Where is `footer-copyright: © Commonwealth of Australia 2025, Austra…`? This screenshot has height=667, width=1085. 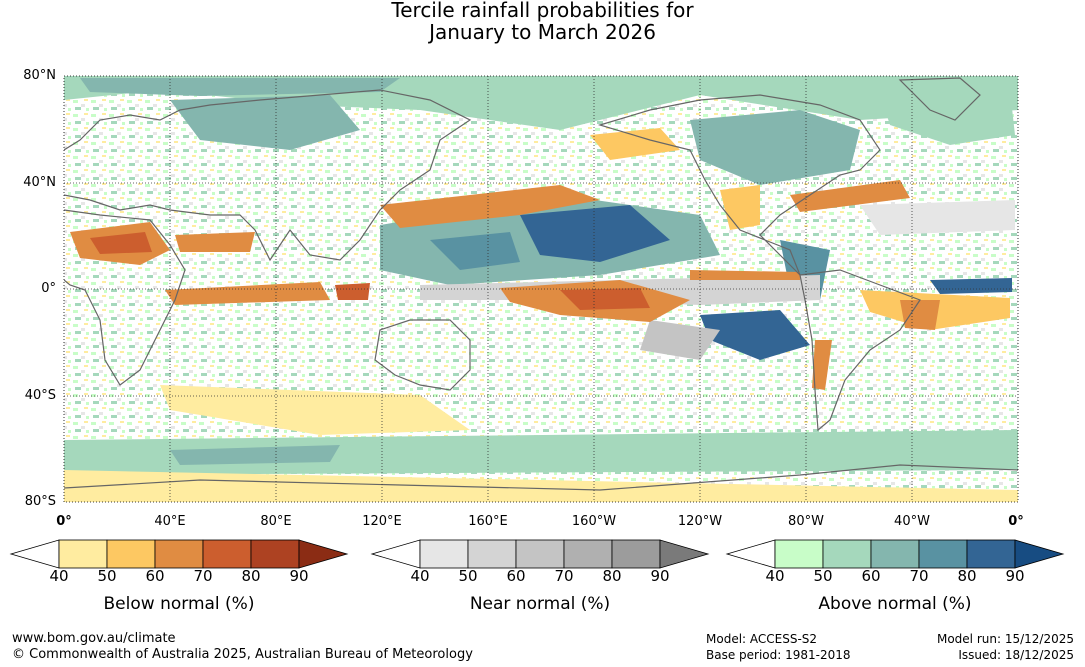 footer-copyright: © Commonwealth of Australia 2025, Austra… is located at coordinates (242, 654).